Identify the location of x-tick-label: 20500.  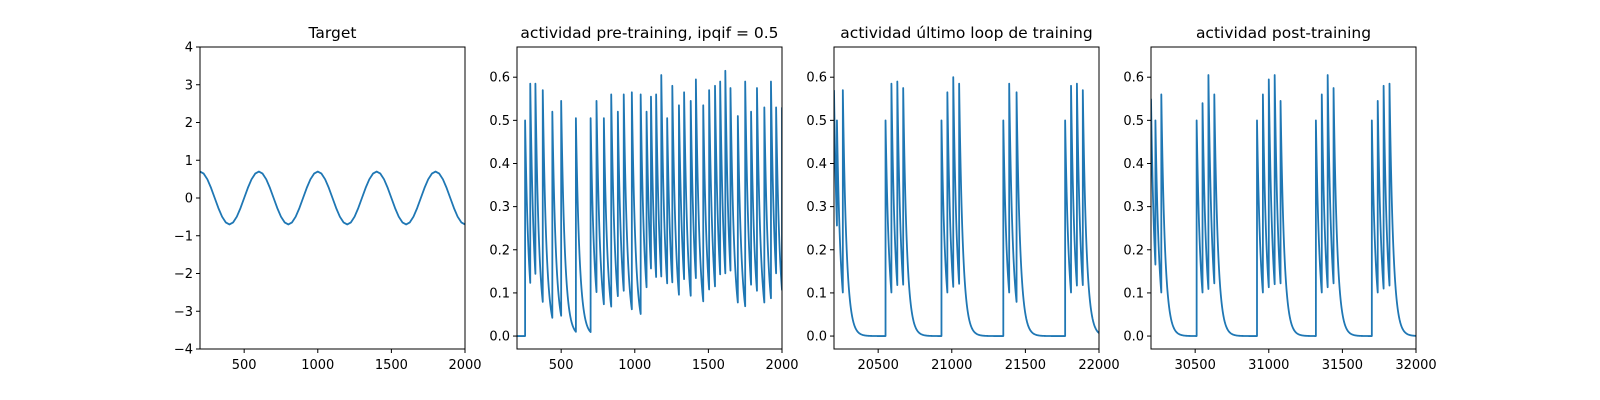
(877, 365).